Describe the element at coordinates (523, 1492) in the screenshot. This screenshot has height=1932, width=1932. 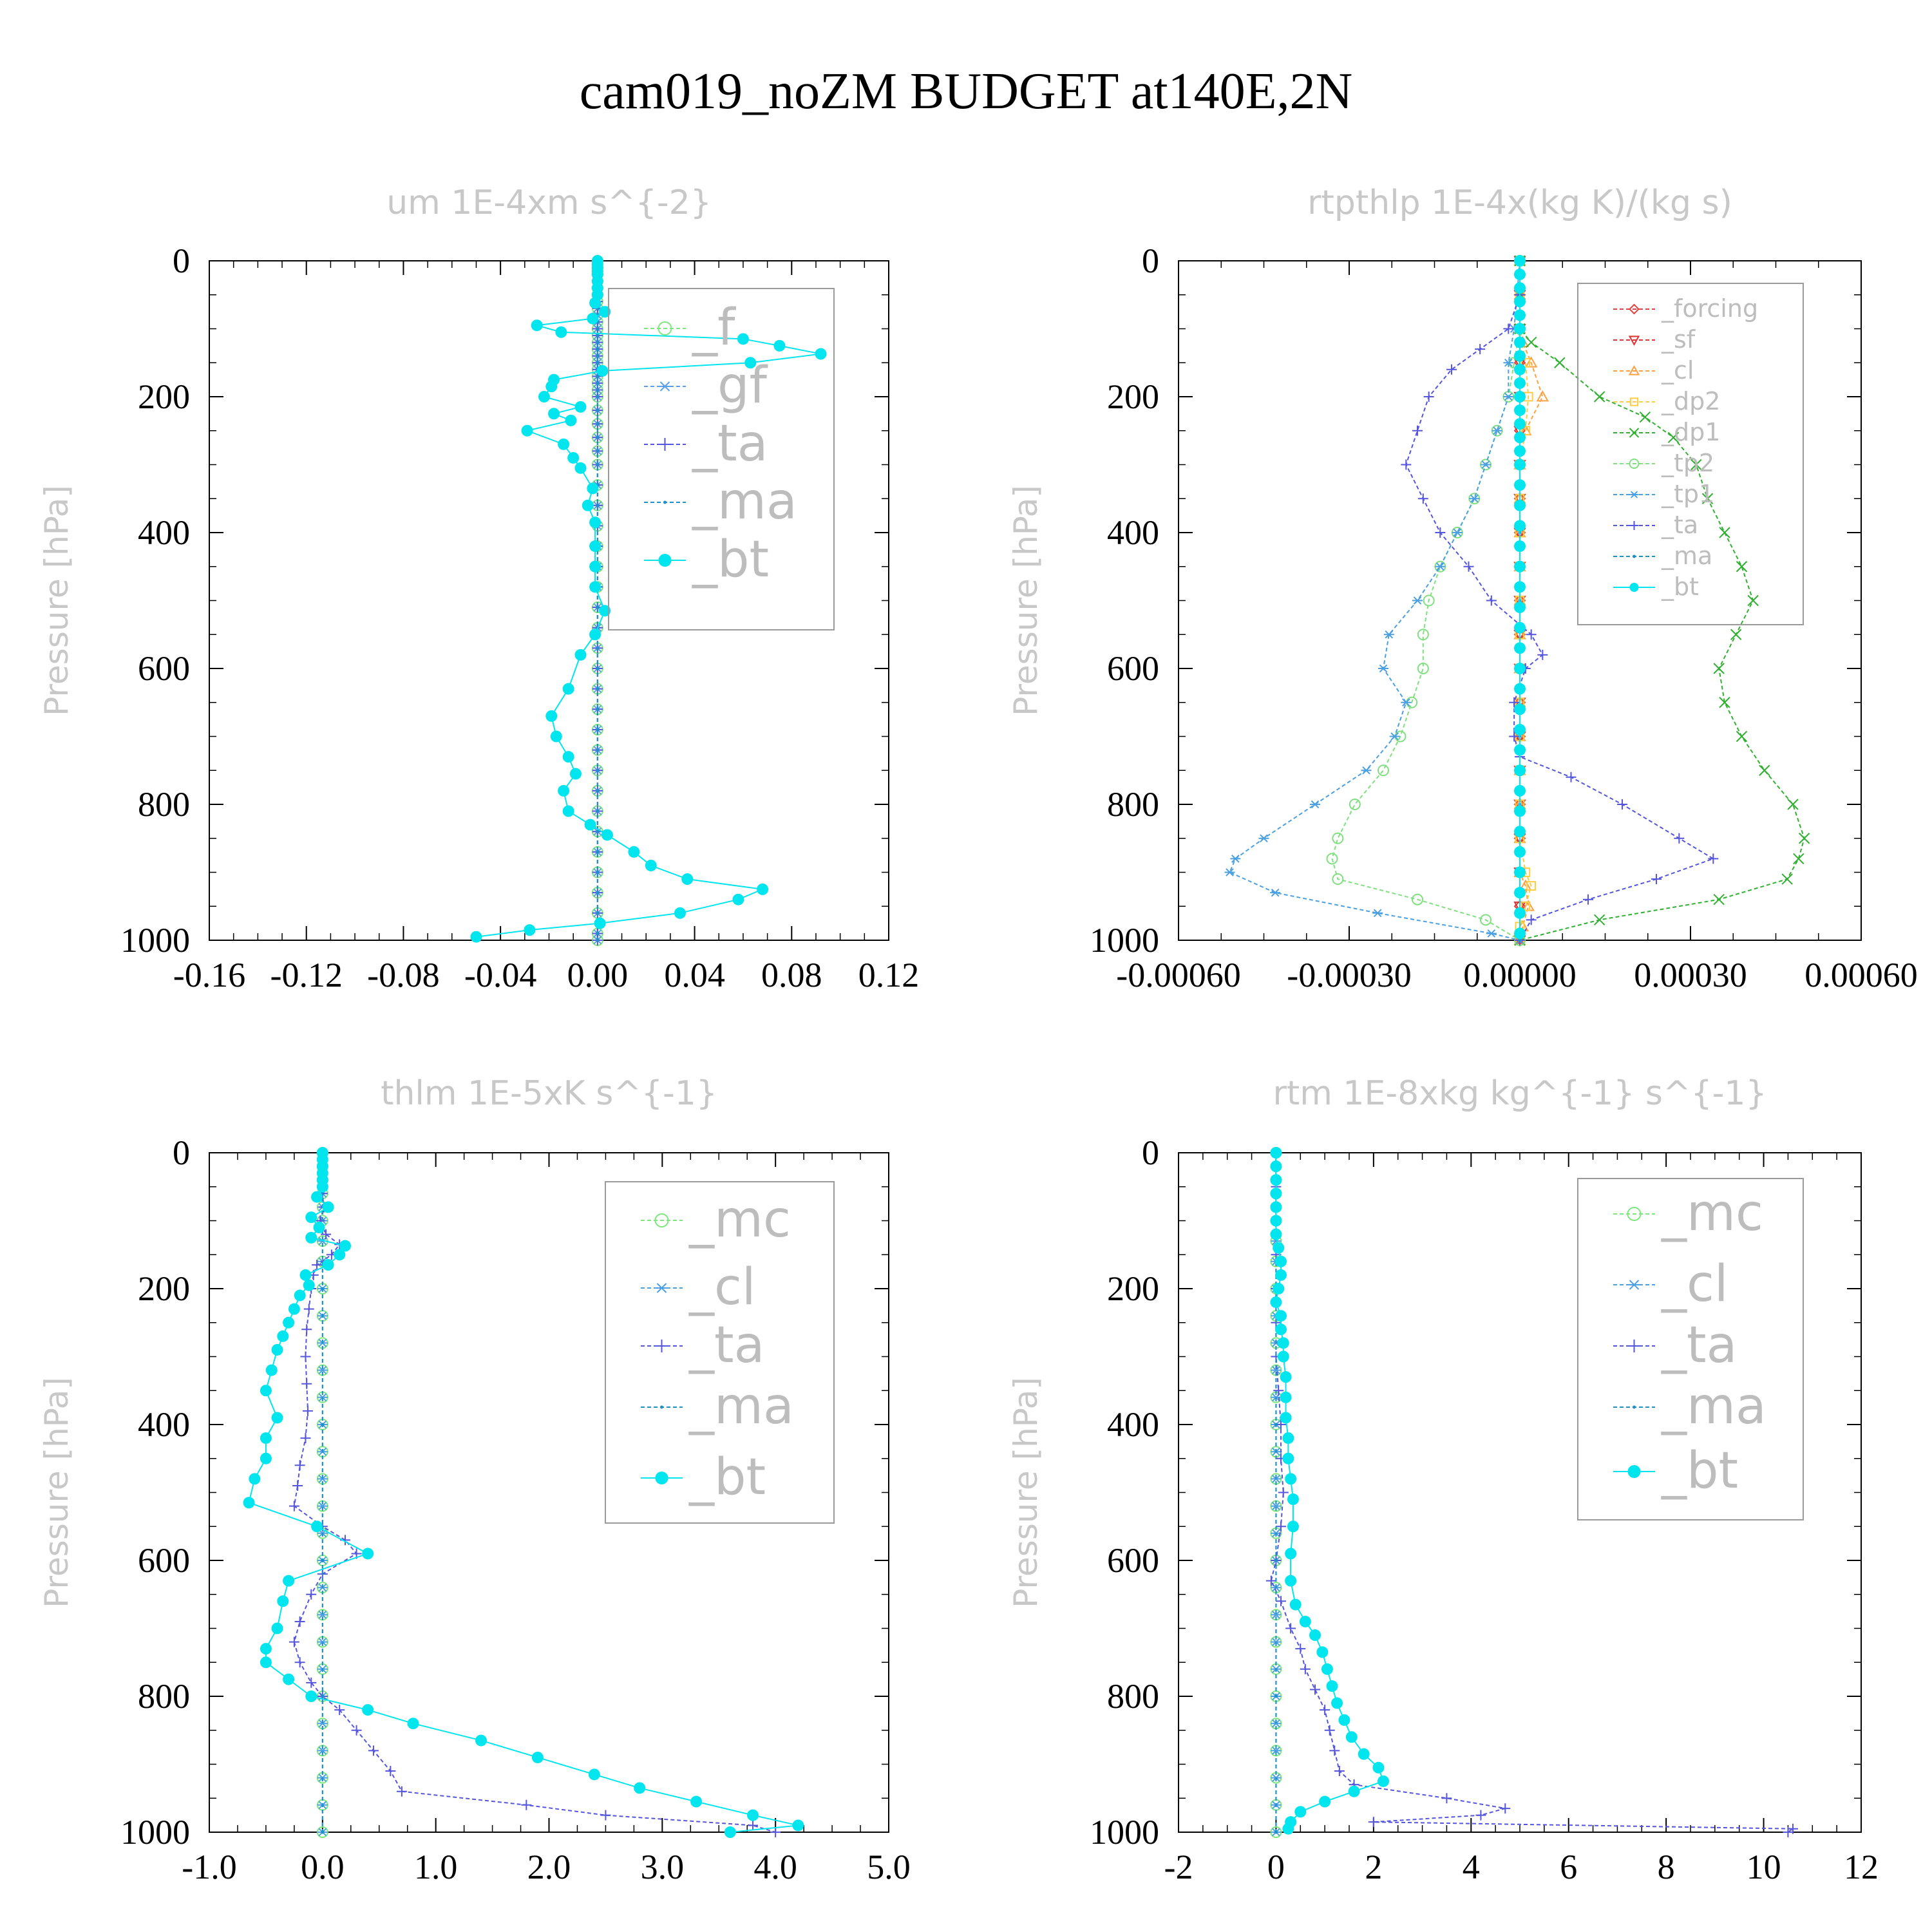
I see `series-bt` at that location.